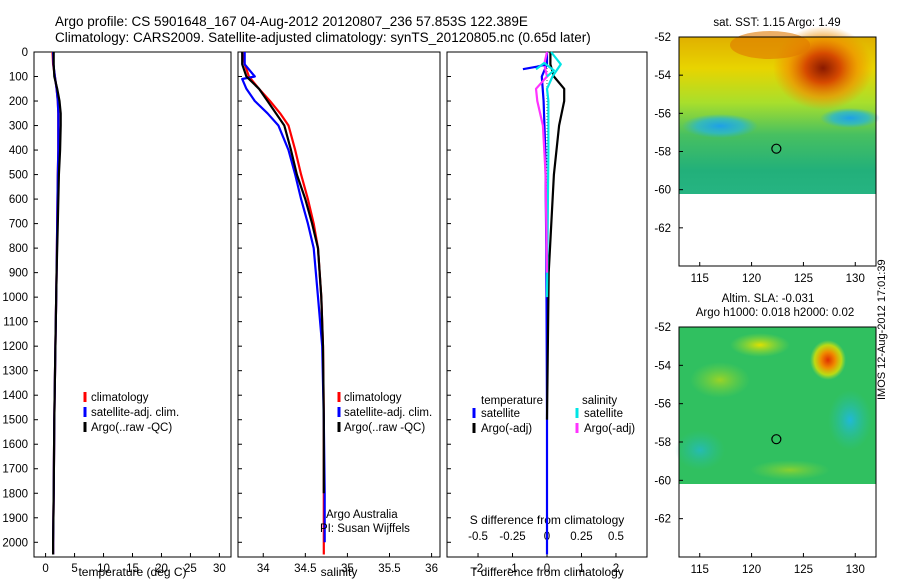 The height and width of the screenshot is (580, 900). Describe the element at coordinates (161, 569) in the screenshot. I see `temperature-x-tick-label: 20` at that location.